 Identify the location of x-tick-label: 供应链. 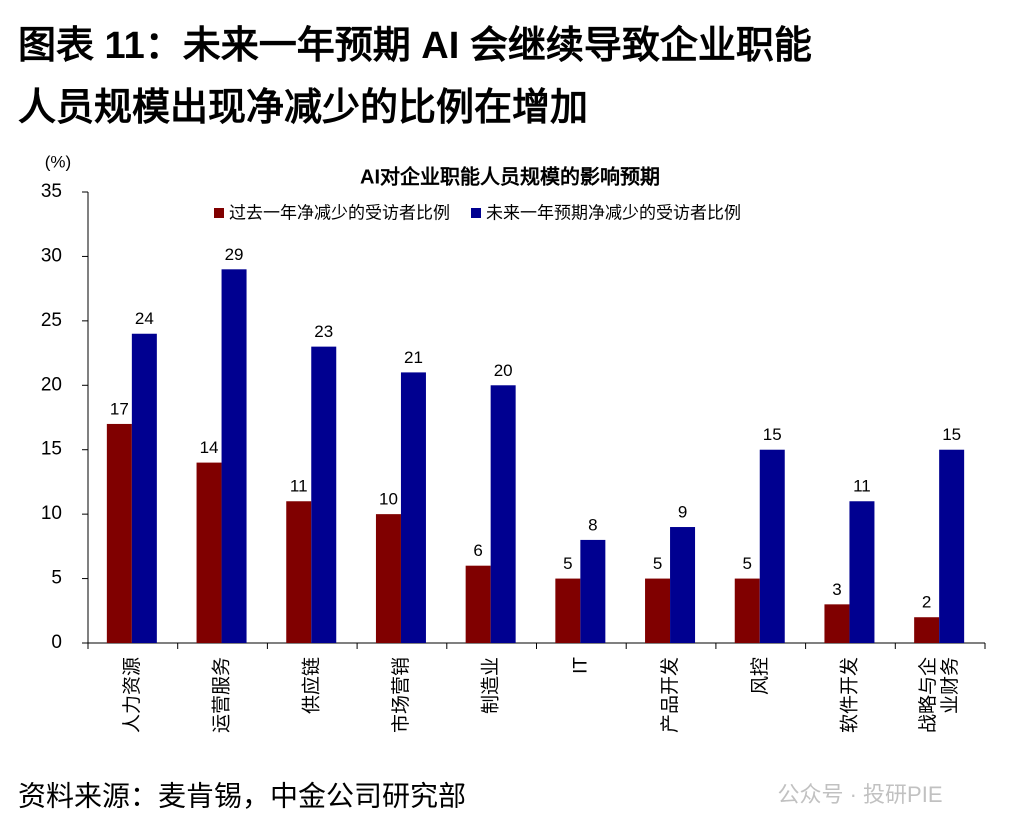
(311, 685).